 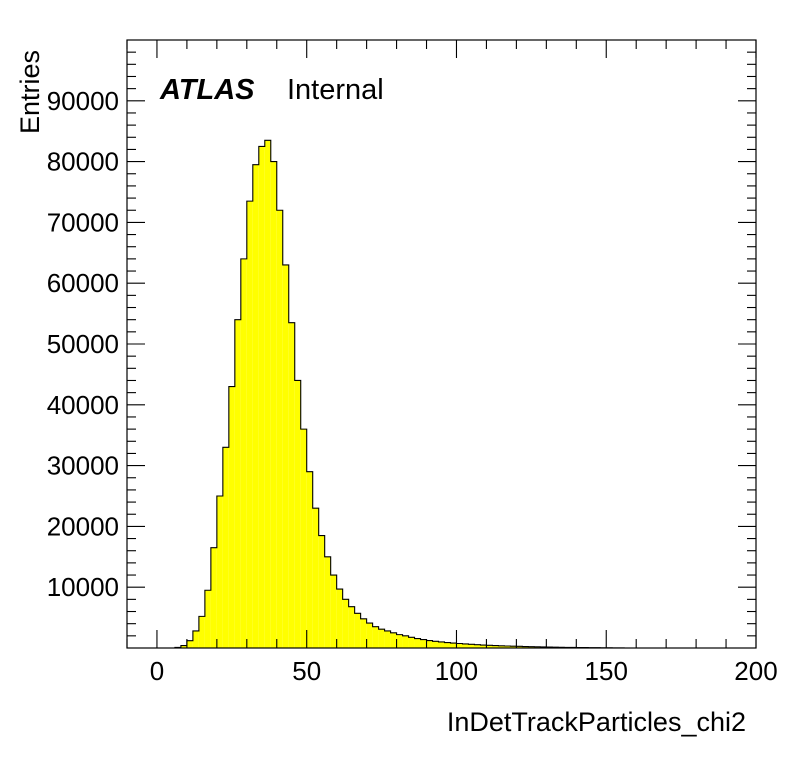 What do you see at coordinates (30, 92) in the screenshot?
I see `y-axis-title: Entries` at bounding box center [30, 92].